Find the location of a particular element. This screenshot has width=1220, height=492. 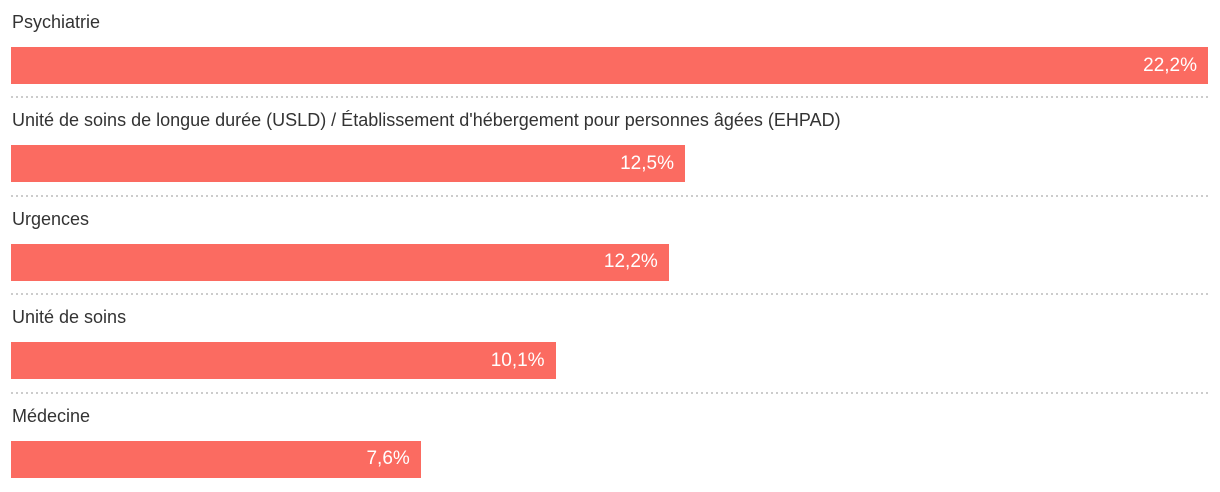

bar-track: 22,2% is located at coordinates (609, 65).